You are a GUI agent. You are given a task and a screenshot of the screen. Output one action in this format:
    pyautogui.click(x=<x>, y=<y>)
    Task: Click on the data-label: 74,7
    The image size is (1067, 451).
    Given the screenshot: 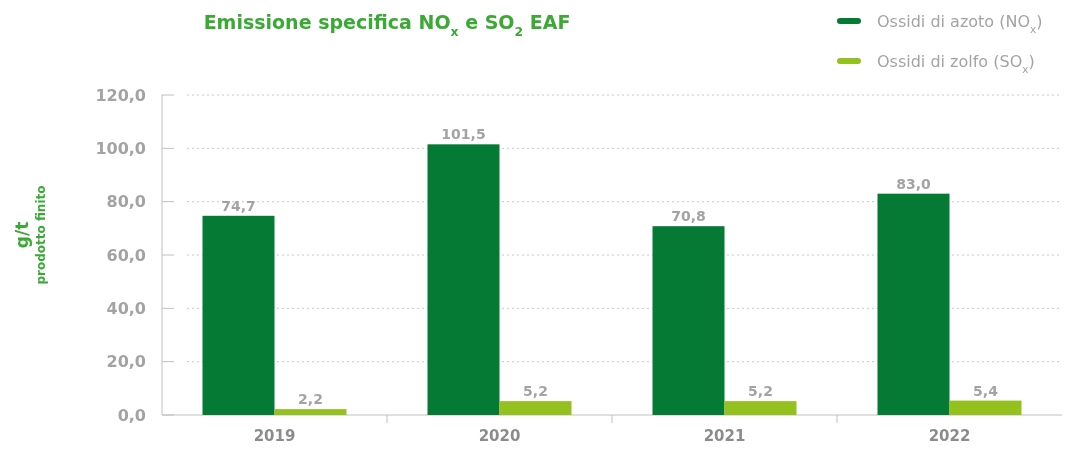 What is the action you would take?
    pyautogui.click(x=238, y=205)
    